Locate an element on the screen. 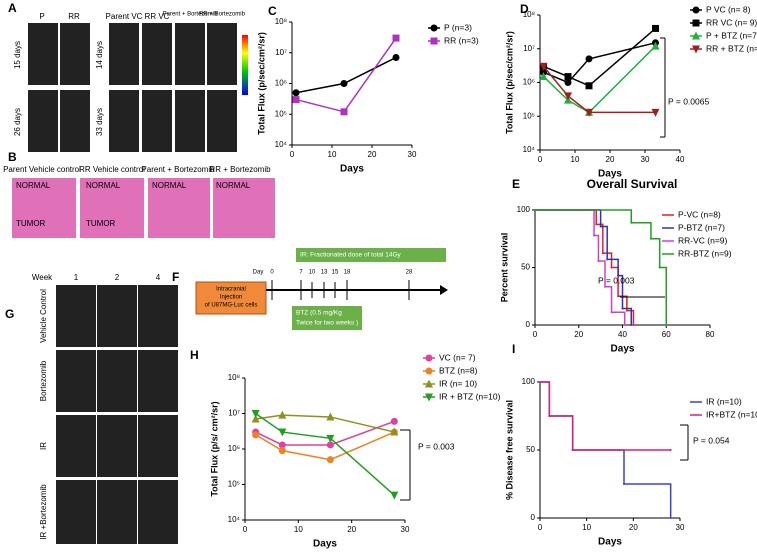 This screenshot has height=558, width=757. color-bar is located at coordinates (245, 65).